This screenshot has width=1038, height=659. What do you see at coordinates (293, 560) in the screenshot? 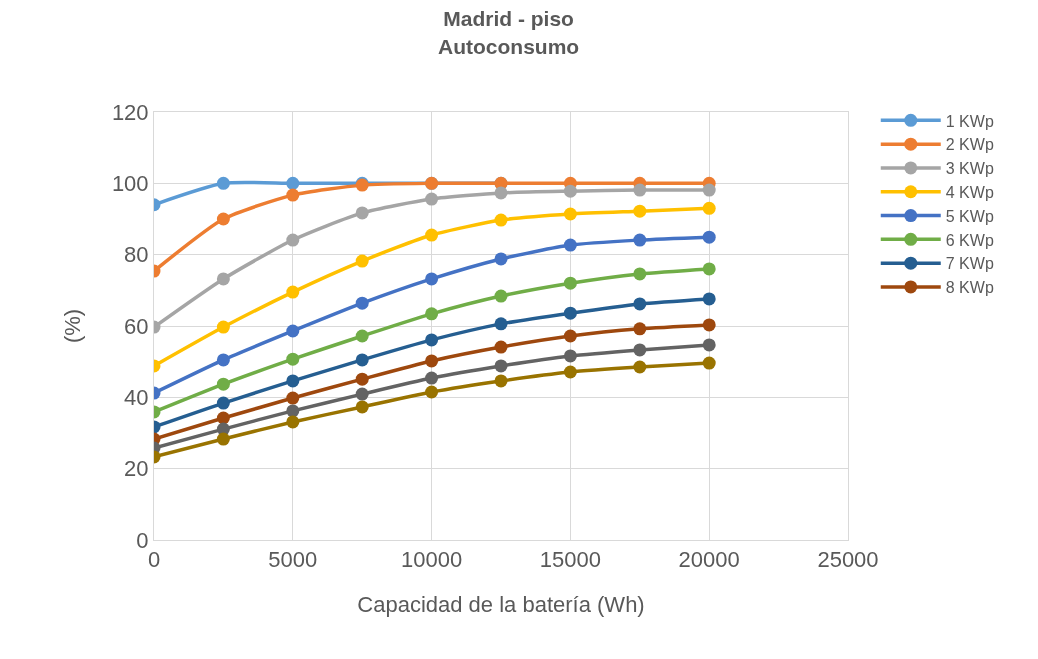
I see `x-tick-label: 5000` at bounding box center [293, 560].